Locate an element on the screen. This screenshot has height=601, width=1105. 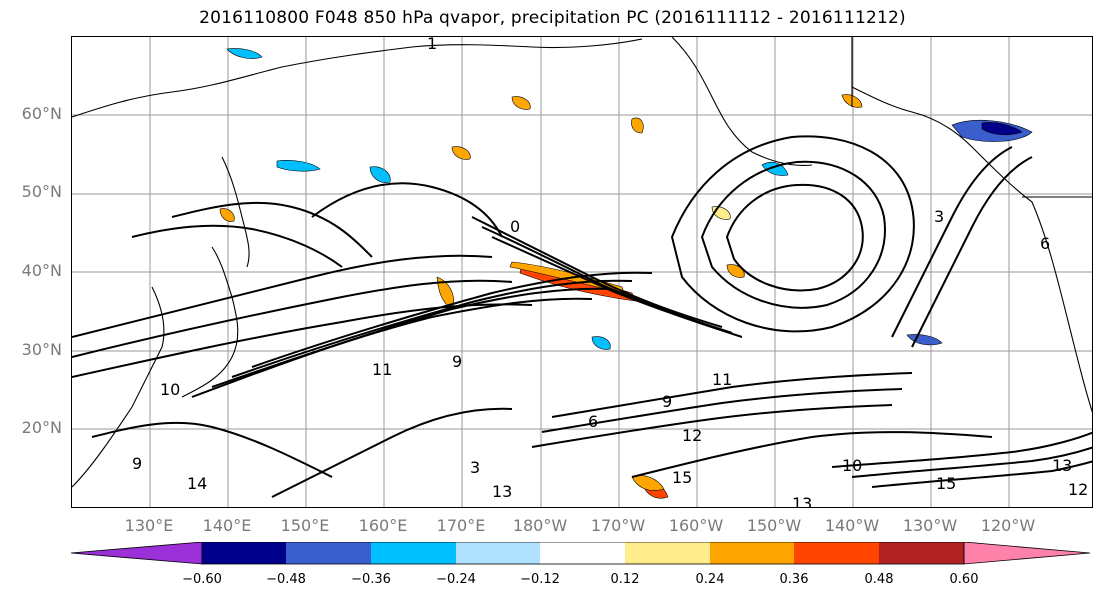
colorbar-tick: 0.60 is located at coordinates (964, 579).